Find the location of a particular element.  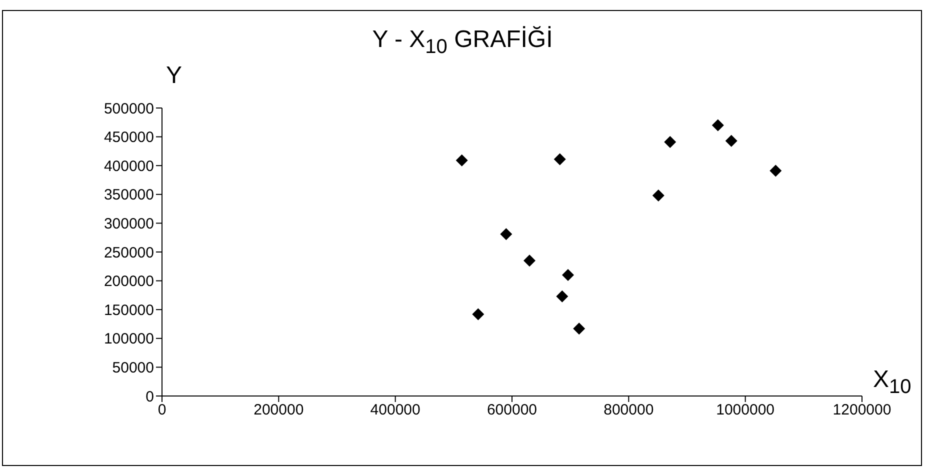

y-tick-label: 100000 is located at coordinates (129, 339).